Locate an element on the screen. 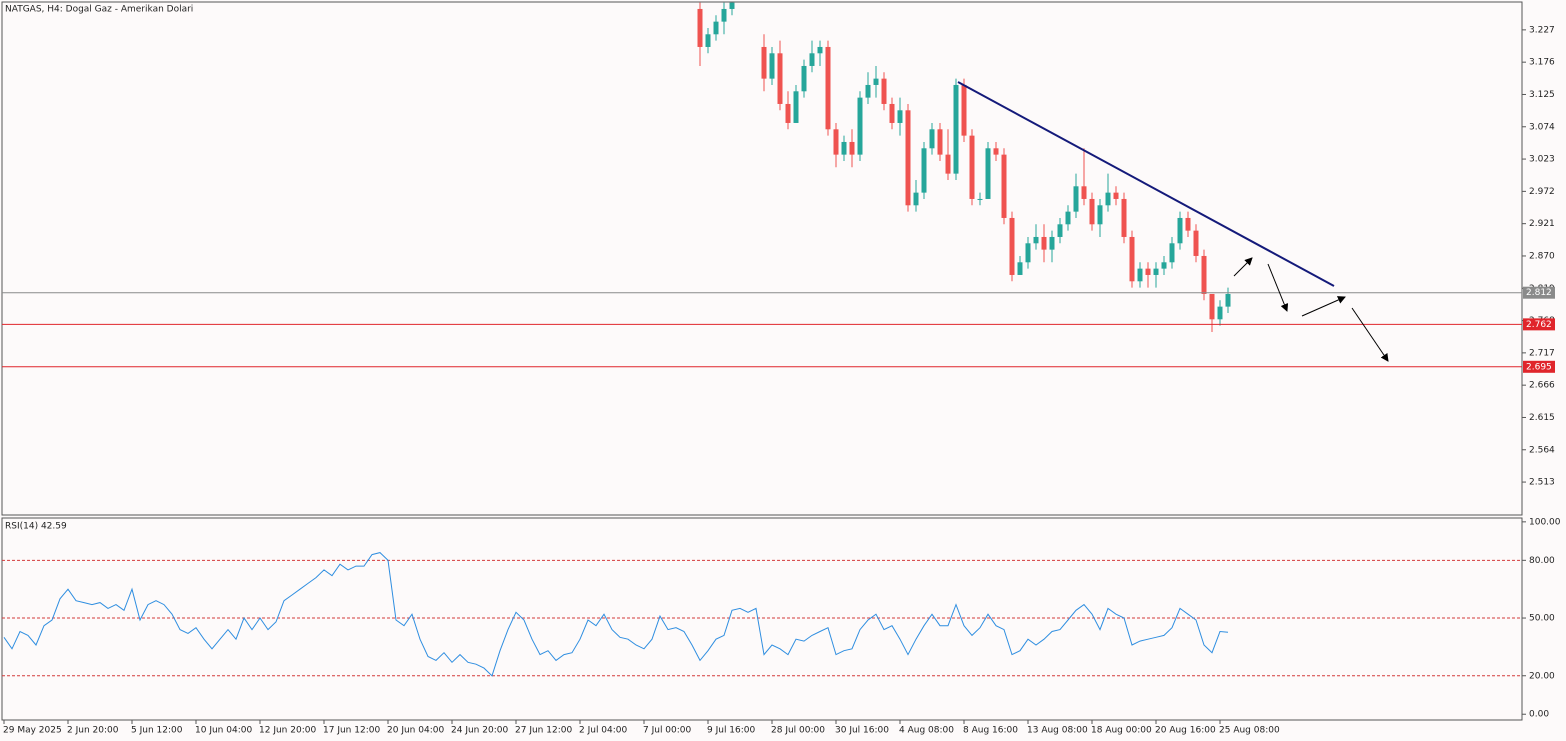 The height and width of the screenshot is (741, 1566). y-tick-label: 2.666 is located at coordinates (1542, 386).